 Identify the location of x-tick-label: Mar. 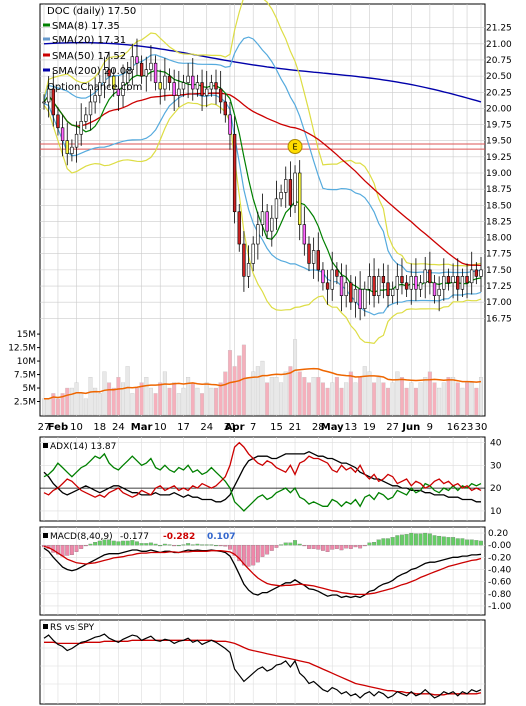
(142, 427).